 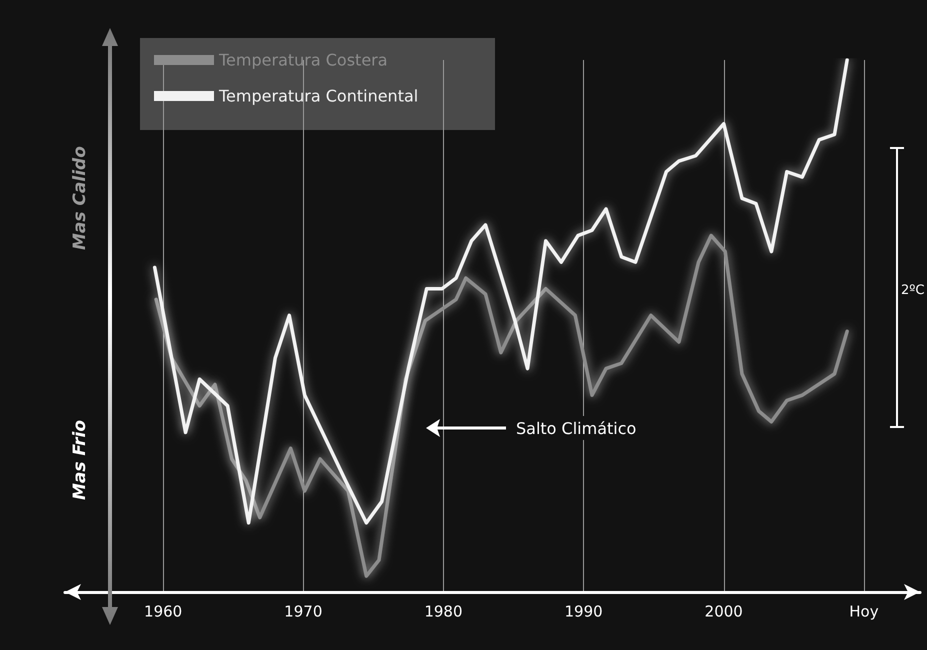 I want to click on annotation: Mas Calido, so click(x=80, y=198).